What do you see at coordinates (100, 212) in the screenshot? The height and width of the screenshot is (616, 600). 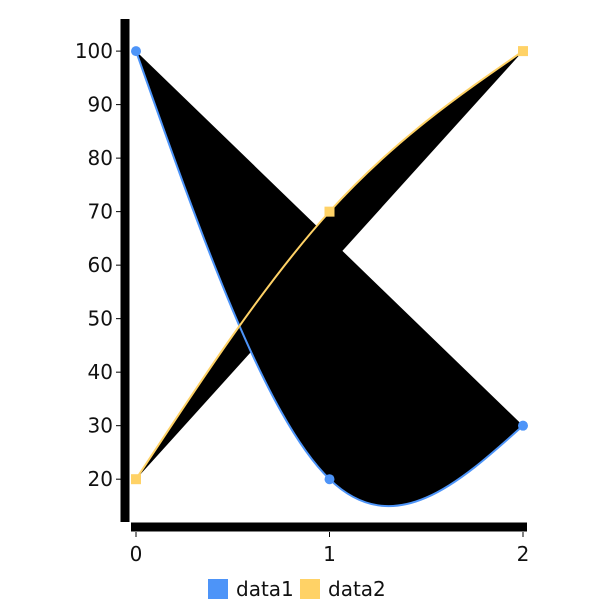 I see `y-tick-label-70: 70` at bounding box center [100, 212].